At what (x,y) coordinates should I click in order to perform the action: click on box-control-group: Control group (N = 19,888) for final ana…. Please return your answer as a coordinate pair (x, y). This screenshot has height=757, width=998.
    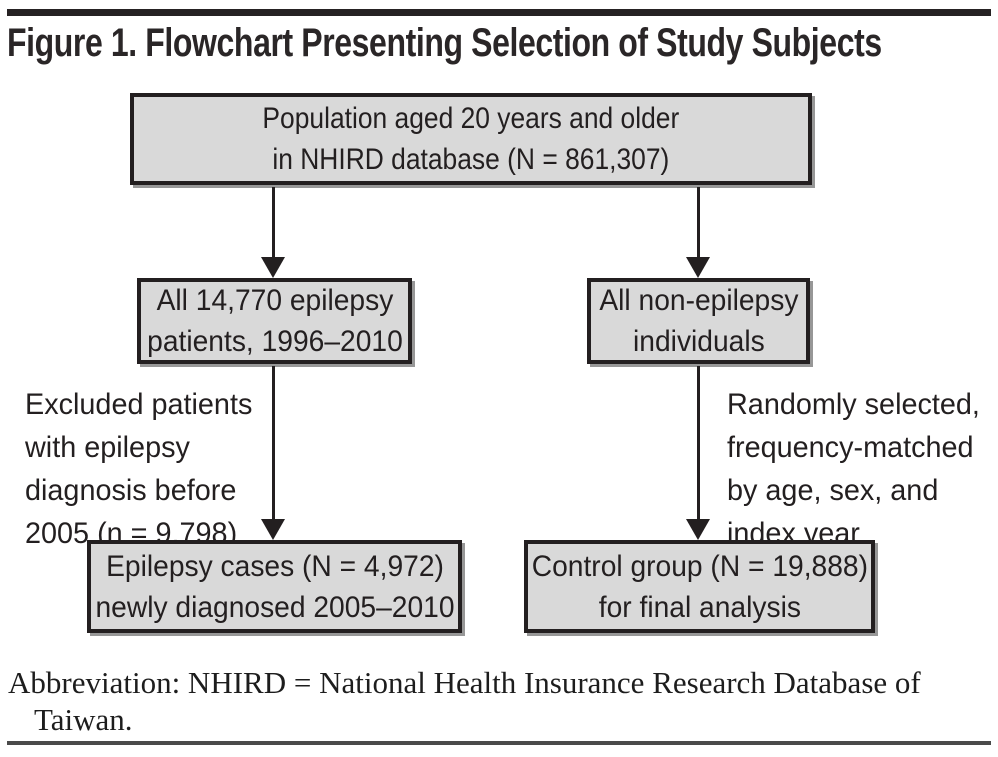
    Looking at the image, I should click on (699, 586).